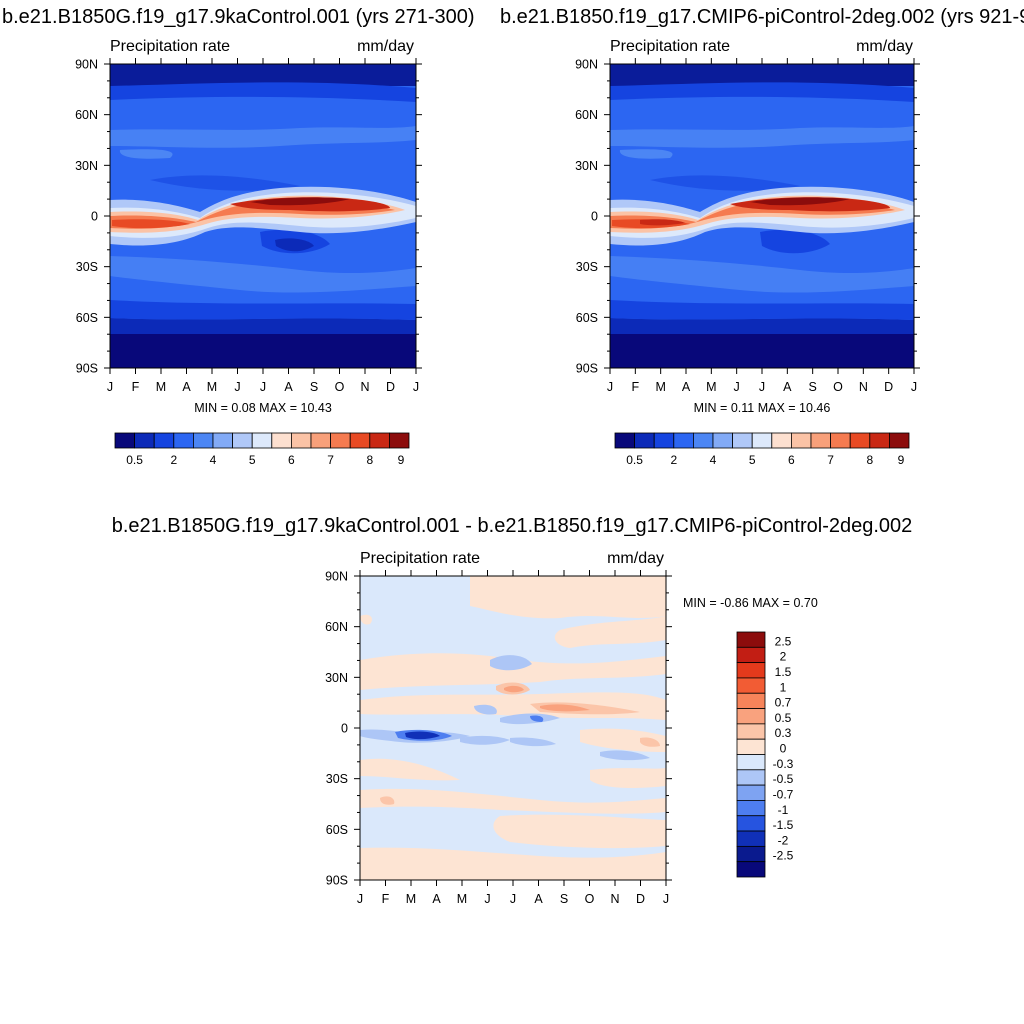 Image resolution: width=1024 pixels, height=1024 pixels. What do you see at coordinates (498, 738) in the screenshot?
I see `panel-c-axes: J F M A M J J A S O N D J 90N 60N 30N 0 30S 60S 90S` at bounding box center [498, 738].